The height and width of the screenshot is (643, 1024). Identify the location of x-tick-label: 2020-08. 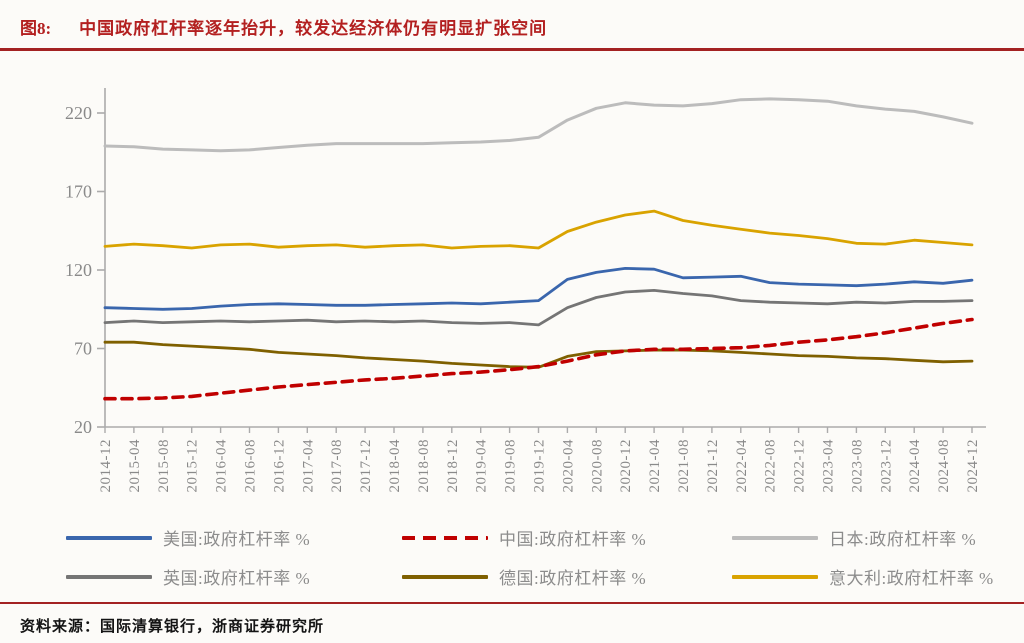
(597, 466).